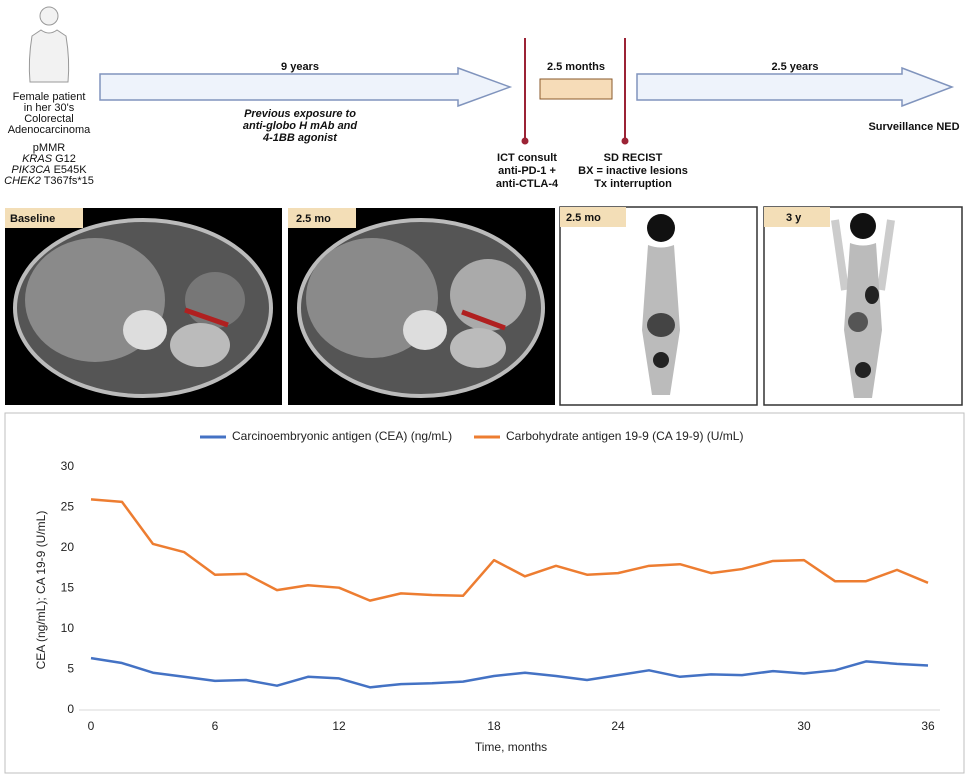 The width and height of the screenshot is (969, 776). Describe the element at coordinates (91, 726) in the screenshot. I see `x-tick-label: 0` at that location.